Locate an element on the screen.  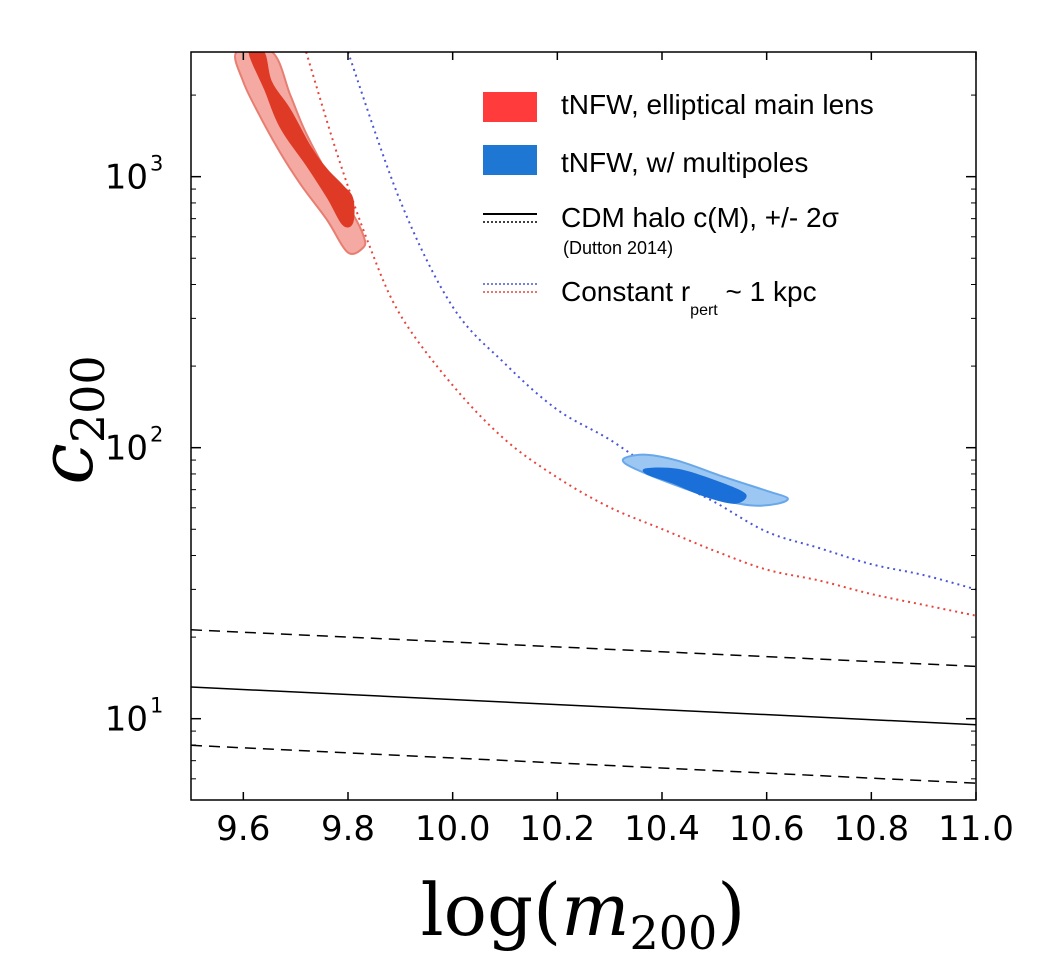
legend-rpert-suffix: ~ 1 kpc is located at coordinates (767, 291).